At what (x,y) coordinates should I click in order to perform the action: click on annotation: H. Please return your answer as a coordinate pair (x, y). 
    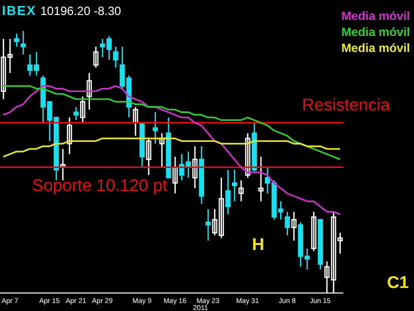
    Looking at the image, I should click on (258, 245).